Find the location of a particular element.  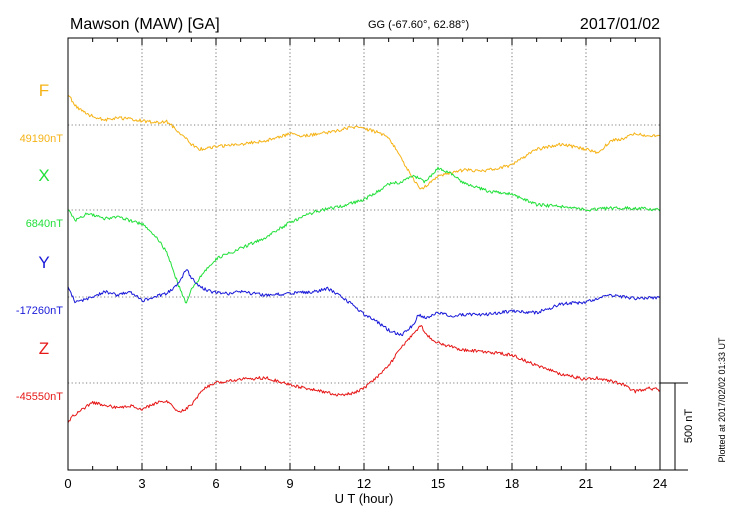

series-line-y is located at coordinates (364, 303).